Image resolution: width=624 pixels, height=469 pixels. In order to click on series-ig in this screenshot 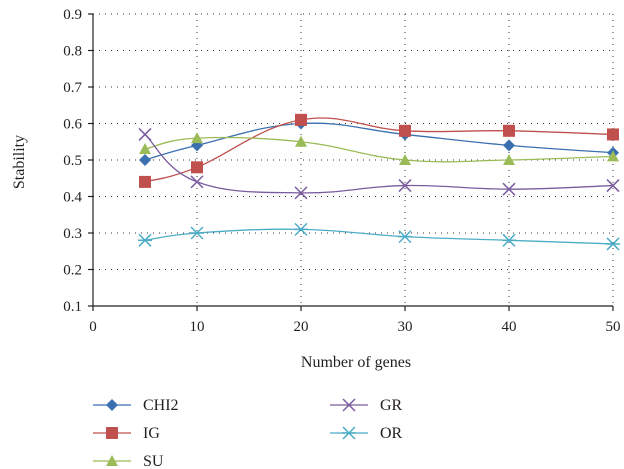, I will do `click(379, 150)`.